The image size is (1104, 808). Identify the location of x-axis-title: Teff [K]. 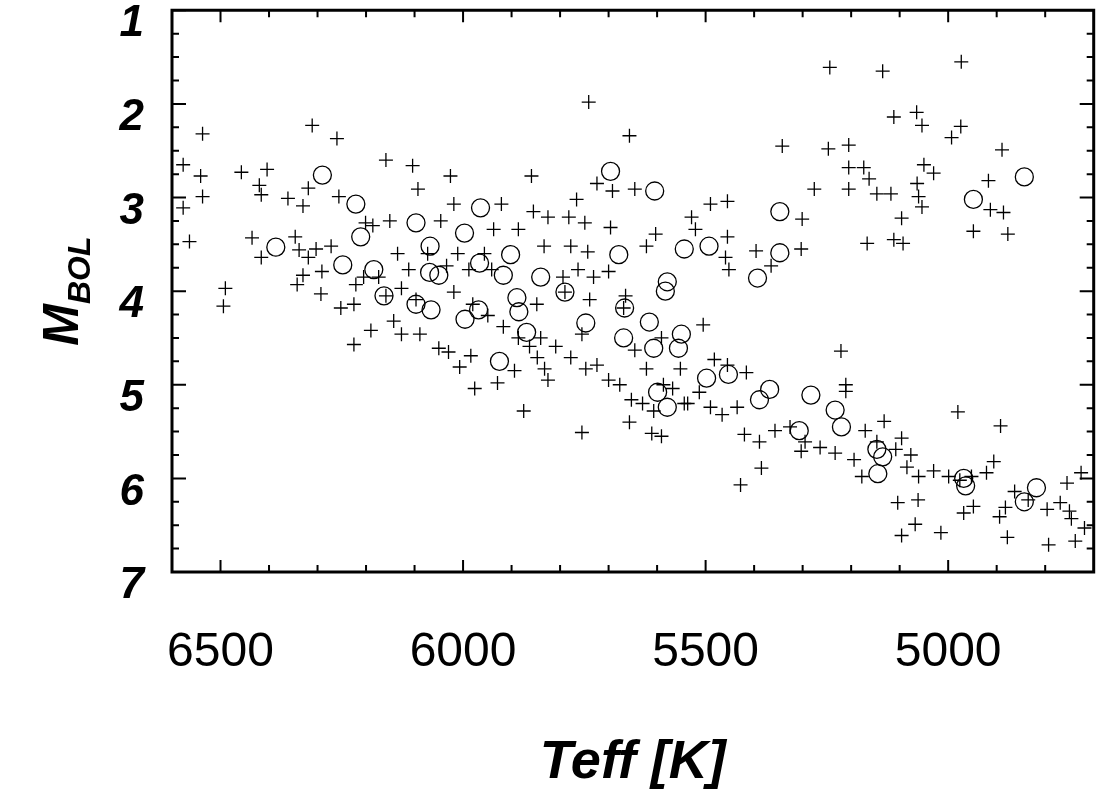
(633, 759).